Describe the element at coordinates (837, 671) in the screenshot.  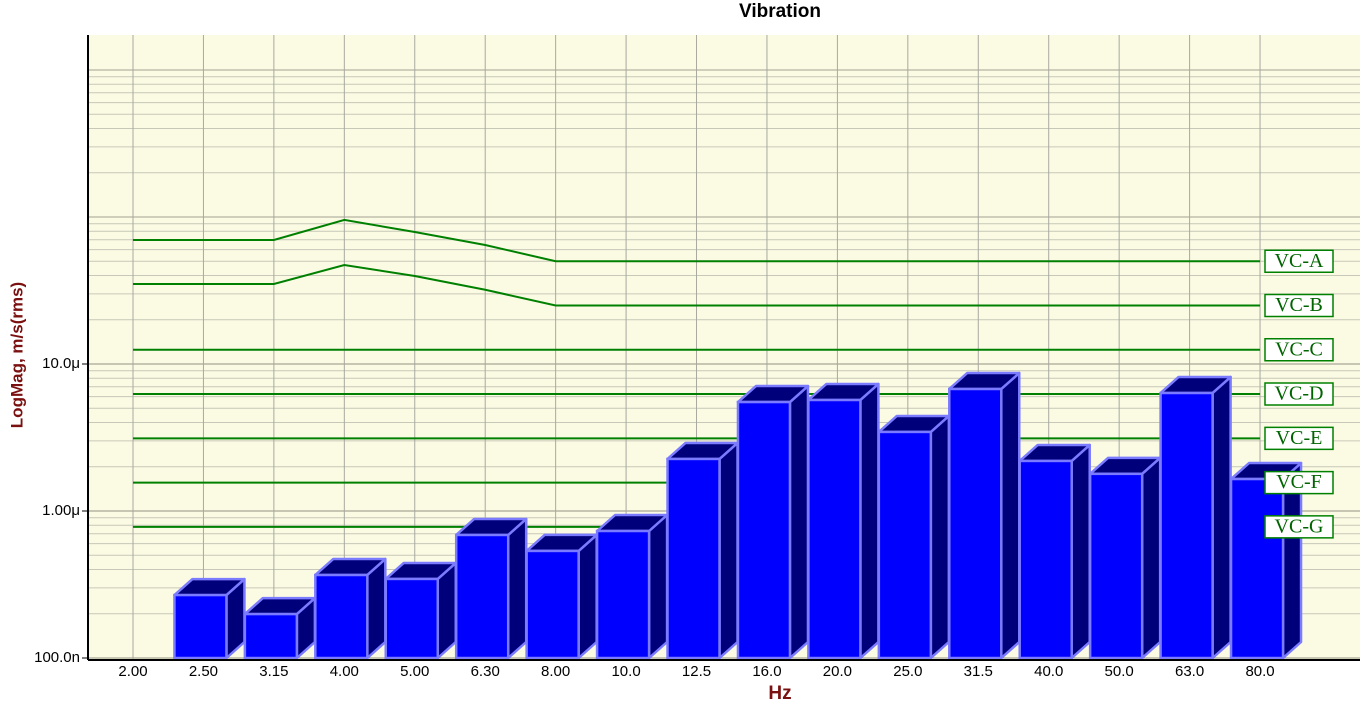
I see `x-tick-label: 20.0` at that location.